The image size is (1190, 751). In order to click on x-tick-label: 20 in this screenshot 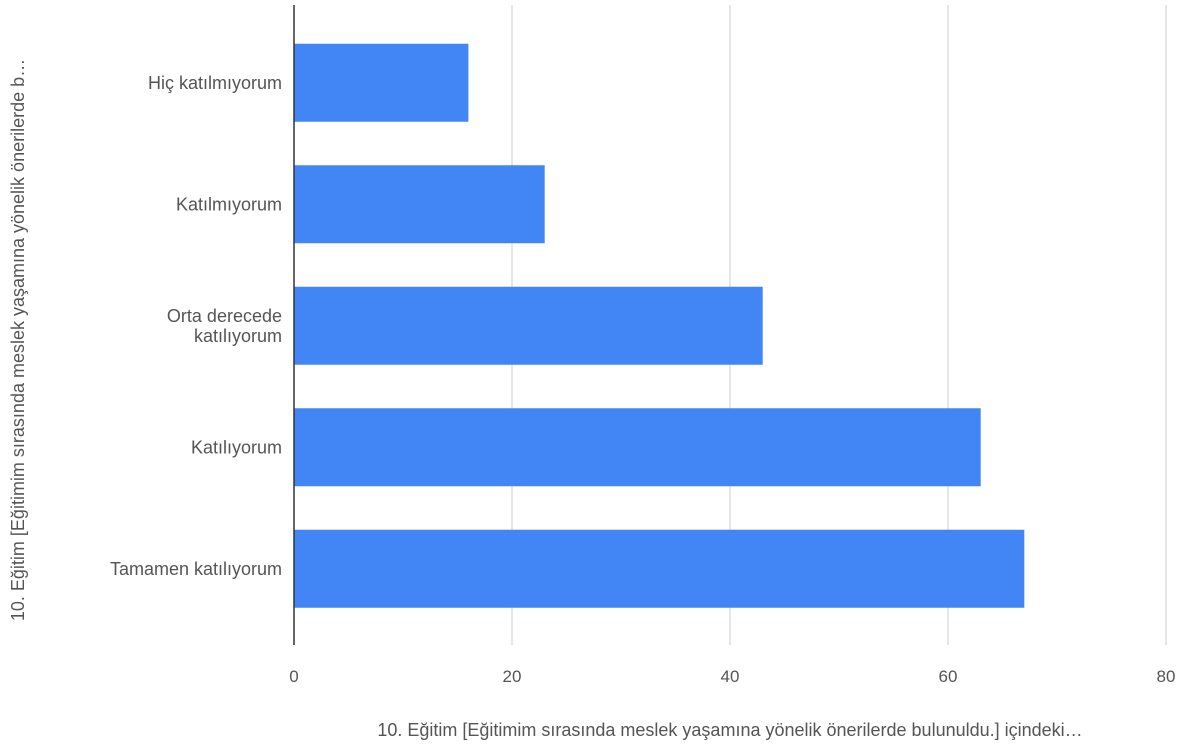, I will do `click(512, 676)`.